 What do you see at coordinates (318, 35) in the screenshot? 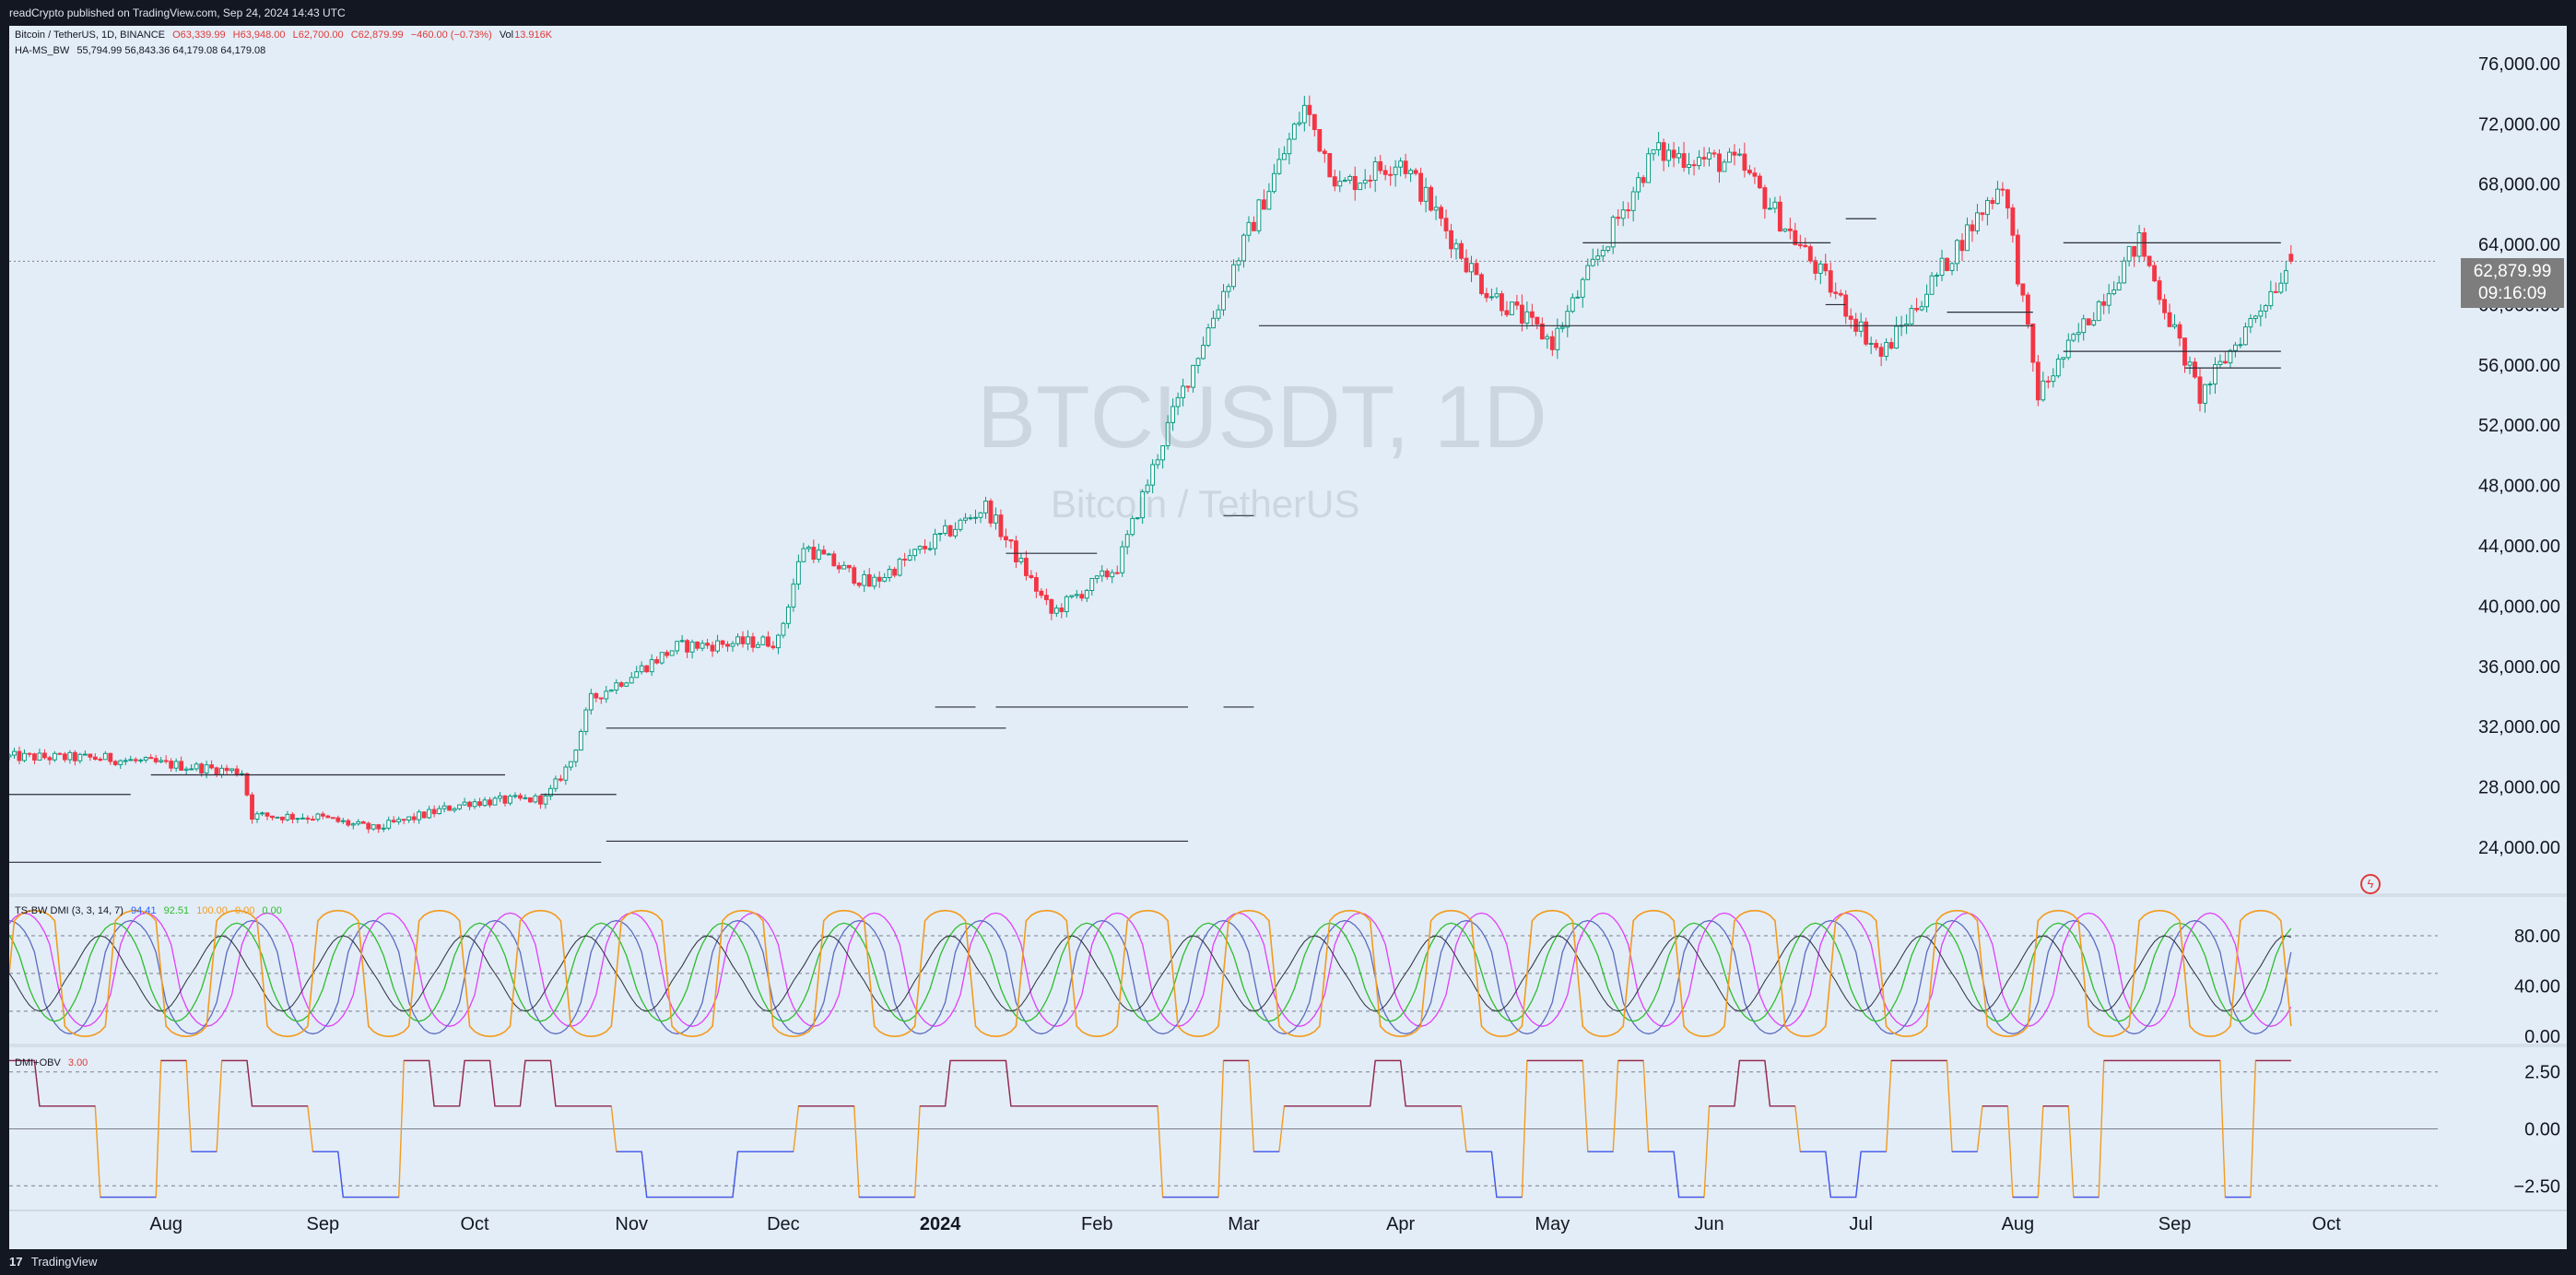
I see `legend-low: L62,700.00` at bounding box center [318, 35].